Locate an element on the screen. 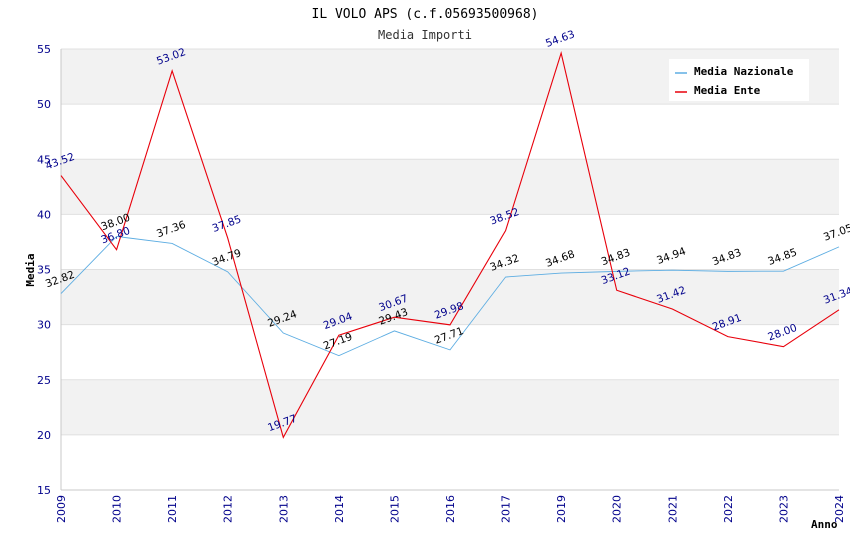 Image resolution: width=850 pixels, height=550 pixels. y-tick-label: 45 is located at coordinates (44, 159).